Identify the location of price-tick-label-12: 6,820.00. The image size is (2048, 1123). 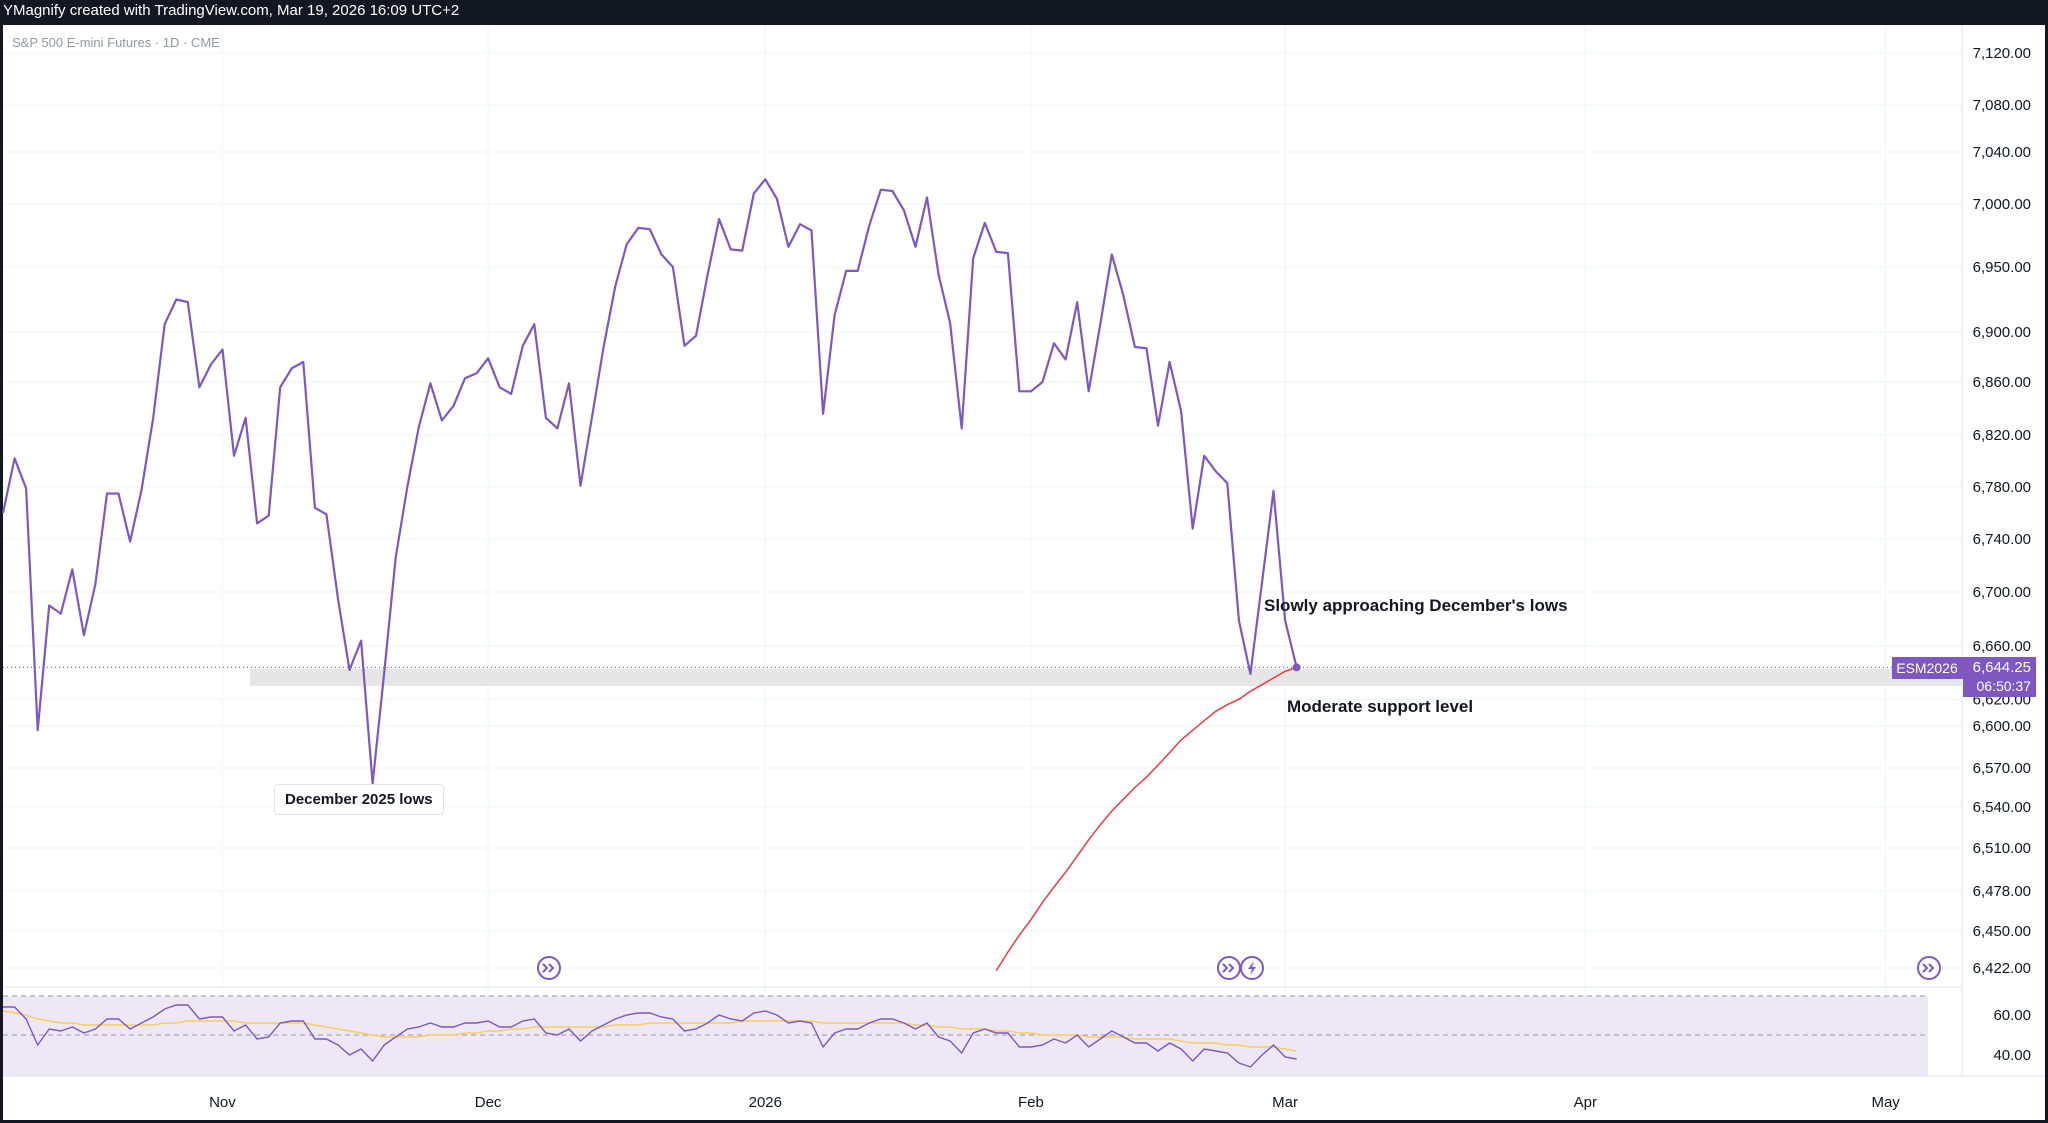
(2002, 435).